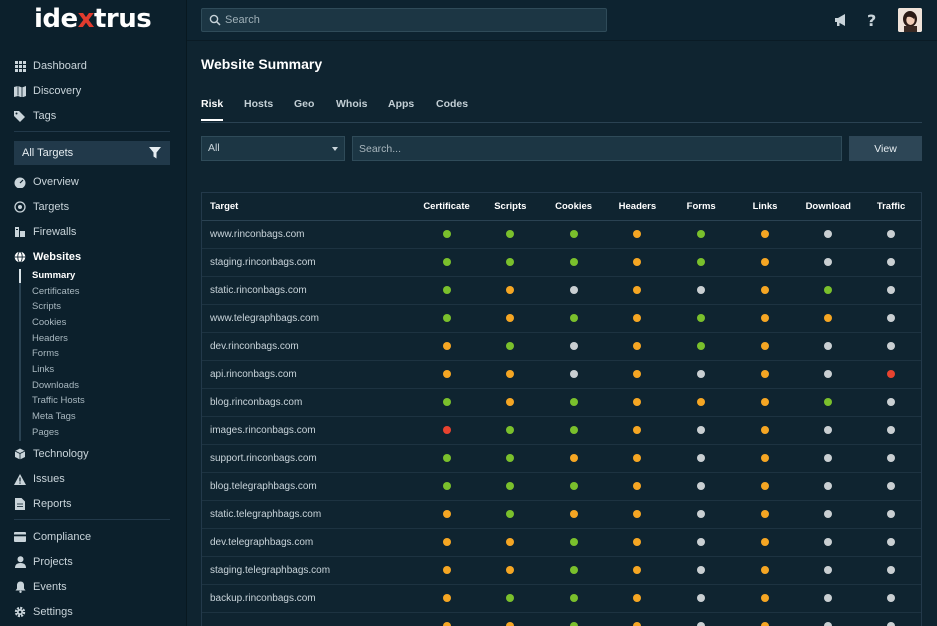 The image size is (937, 626). I want to click on column-header-scripts: Scripts, so click(510, 207).